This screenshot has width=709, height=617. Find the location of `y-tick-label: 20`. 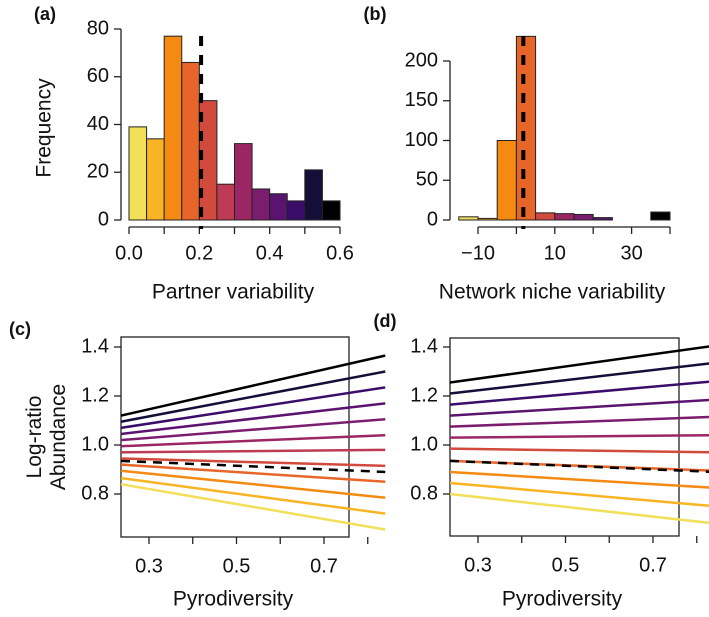

y-tick-label: 20 is located at coordinates (98, 172).